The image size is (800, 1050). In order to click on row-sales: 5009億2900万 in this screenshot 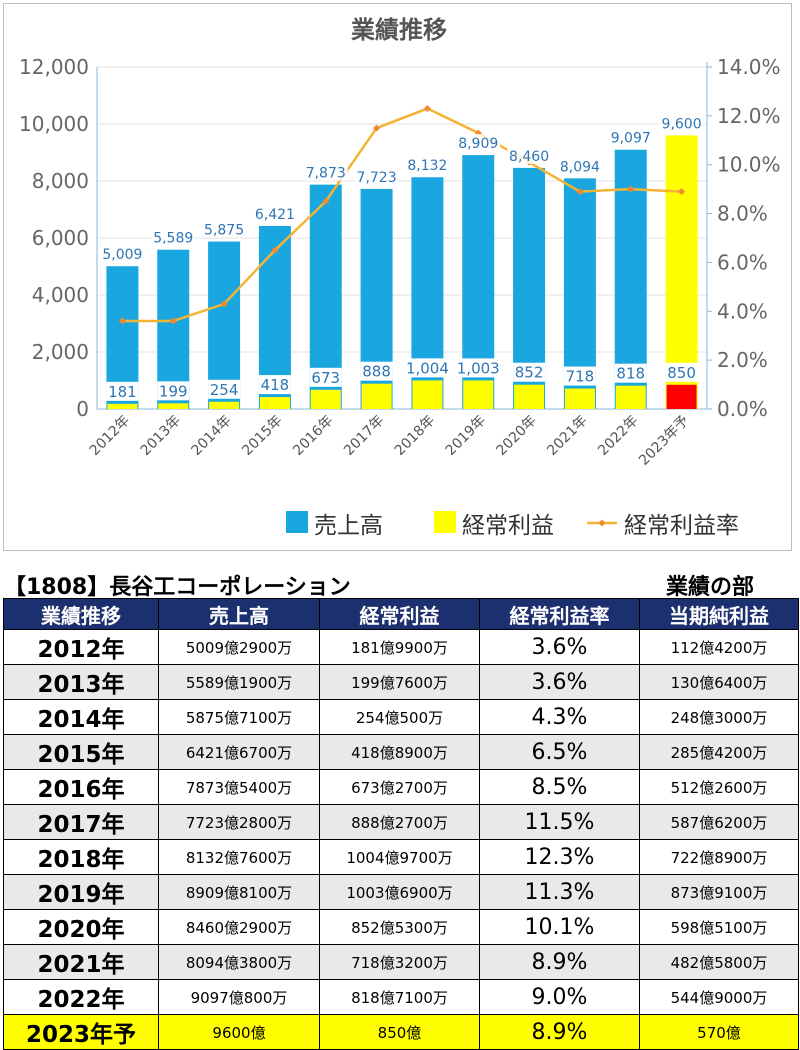, I will do `click(239, 647)`.